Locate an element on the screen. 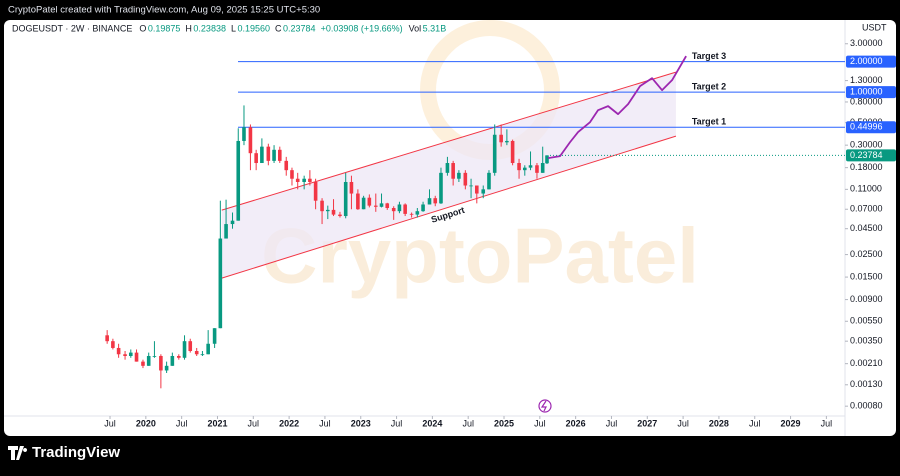 Image resolution: width=900 pixels, height=476 pixels. x-tick-label: 2024 is located at coordinates (432, 423).